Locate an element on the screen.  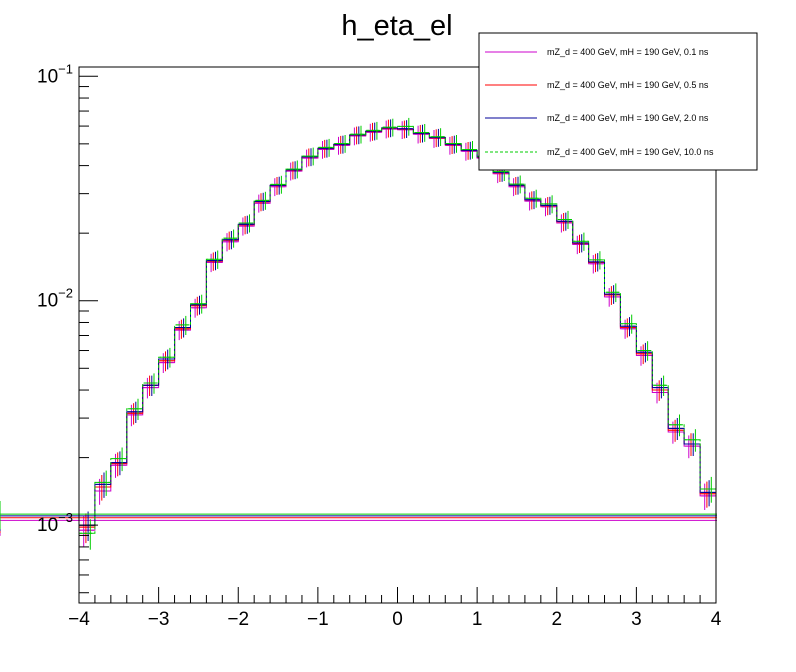
x-tick-label-8: 4 is located at coordinates (716, 619).